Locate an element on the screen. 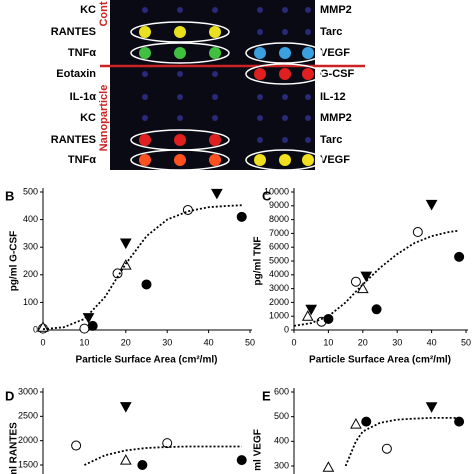 The image size is (474, 474). y-tick-label: 3000 is located at coordinates (28, 391).